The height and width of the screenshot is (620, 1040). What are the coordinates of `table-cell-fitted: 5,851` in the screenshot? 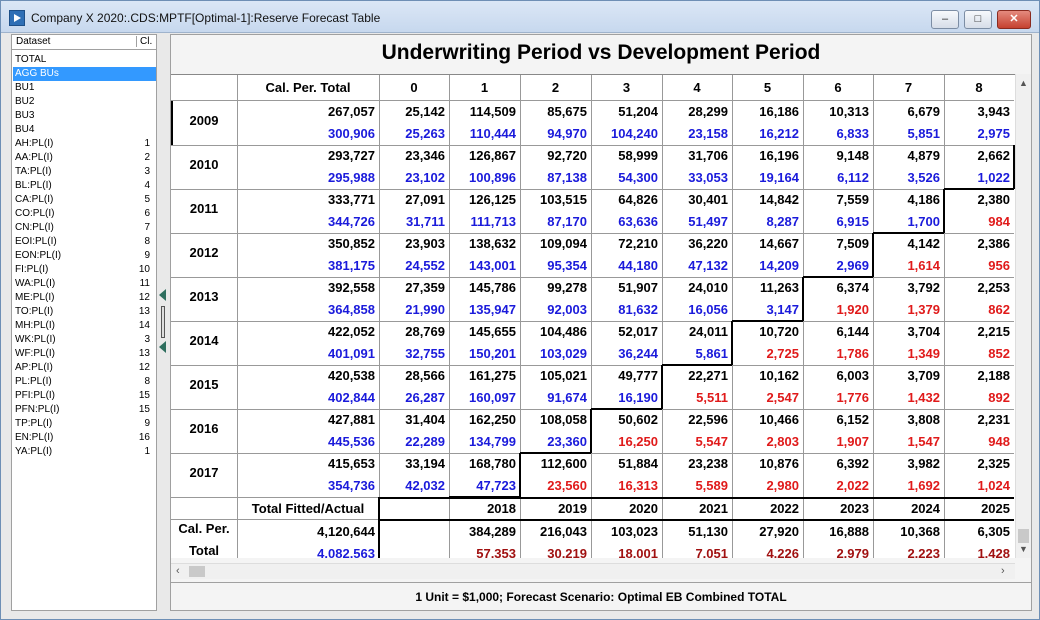 It's located at (923, 133).